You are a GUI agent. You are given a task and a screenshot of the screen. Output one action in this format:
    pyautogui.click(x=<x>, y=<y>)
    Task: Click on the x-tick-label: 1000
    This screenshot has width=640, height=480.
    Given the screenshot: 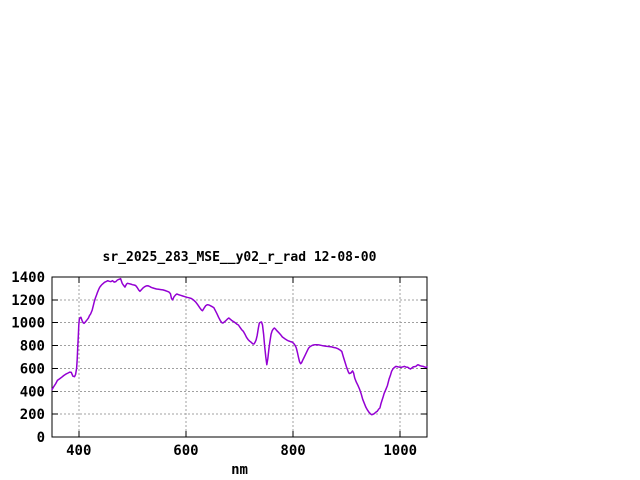 What is the action you would take?
    pyautogui.click(x=400, y=451)
    